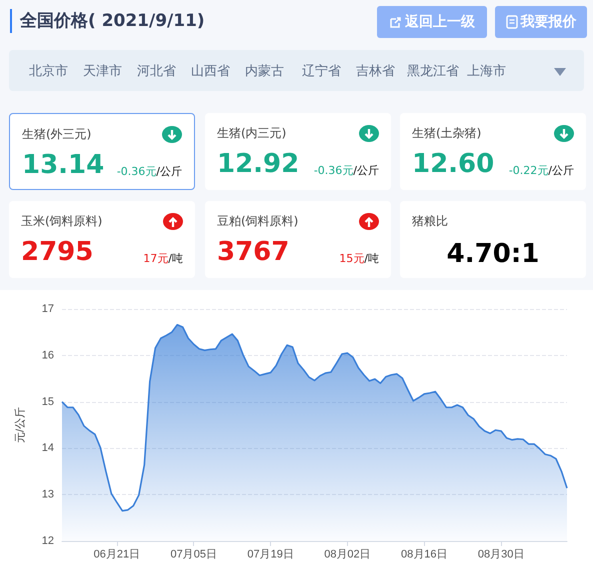  I want to click on x-tick-label: 08月02日, so click(347, 554).